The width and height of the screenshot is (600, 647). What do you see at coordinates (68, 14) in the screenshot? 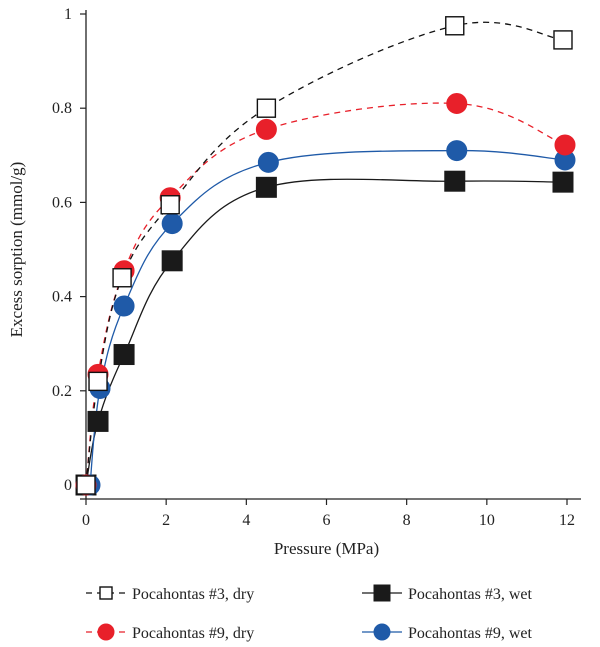
I see `y-tick-label: 1` at bounding box center [68, 14].